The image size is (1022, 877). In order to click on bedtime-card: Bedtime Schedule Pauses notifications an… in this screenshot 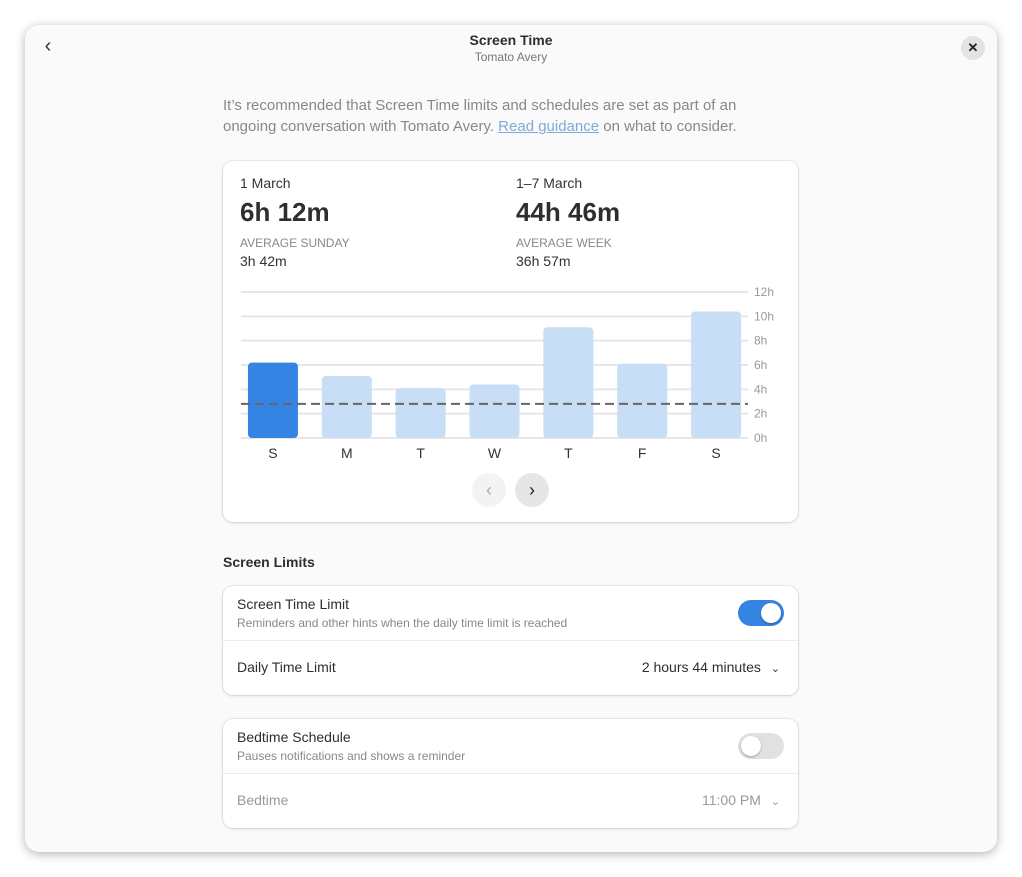, I will do `click(510, 773)`.